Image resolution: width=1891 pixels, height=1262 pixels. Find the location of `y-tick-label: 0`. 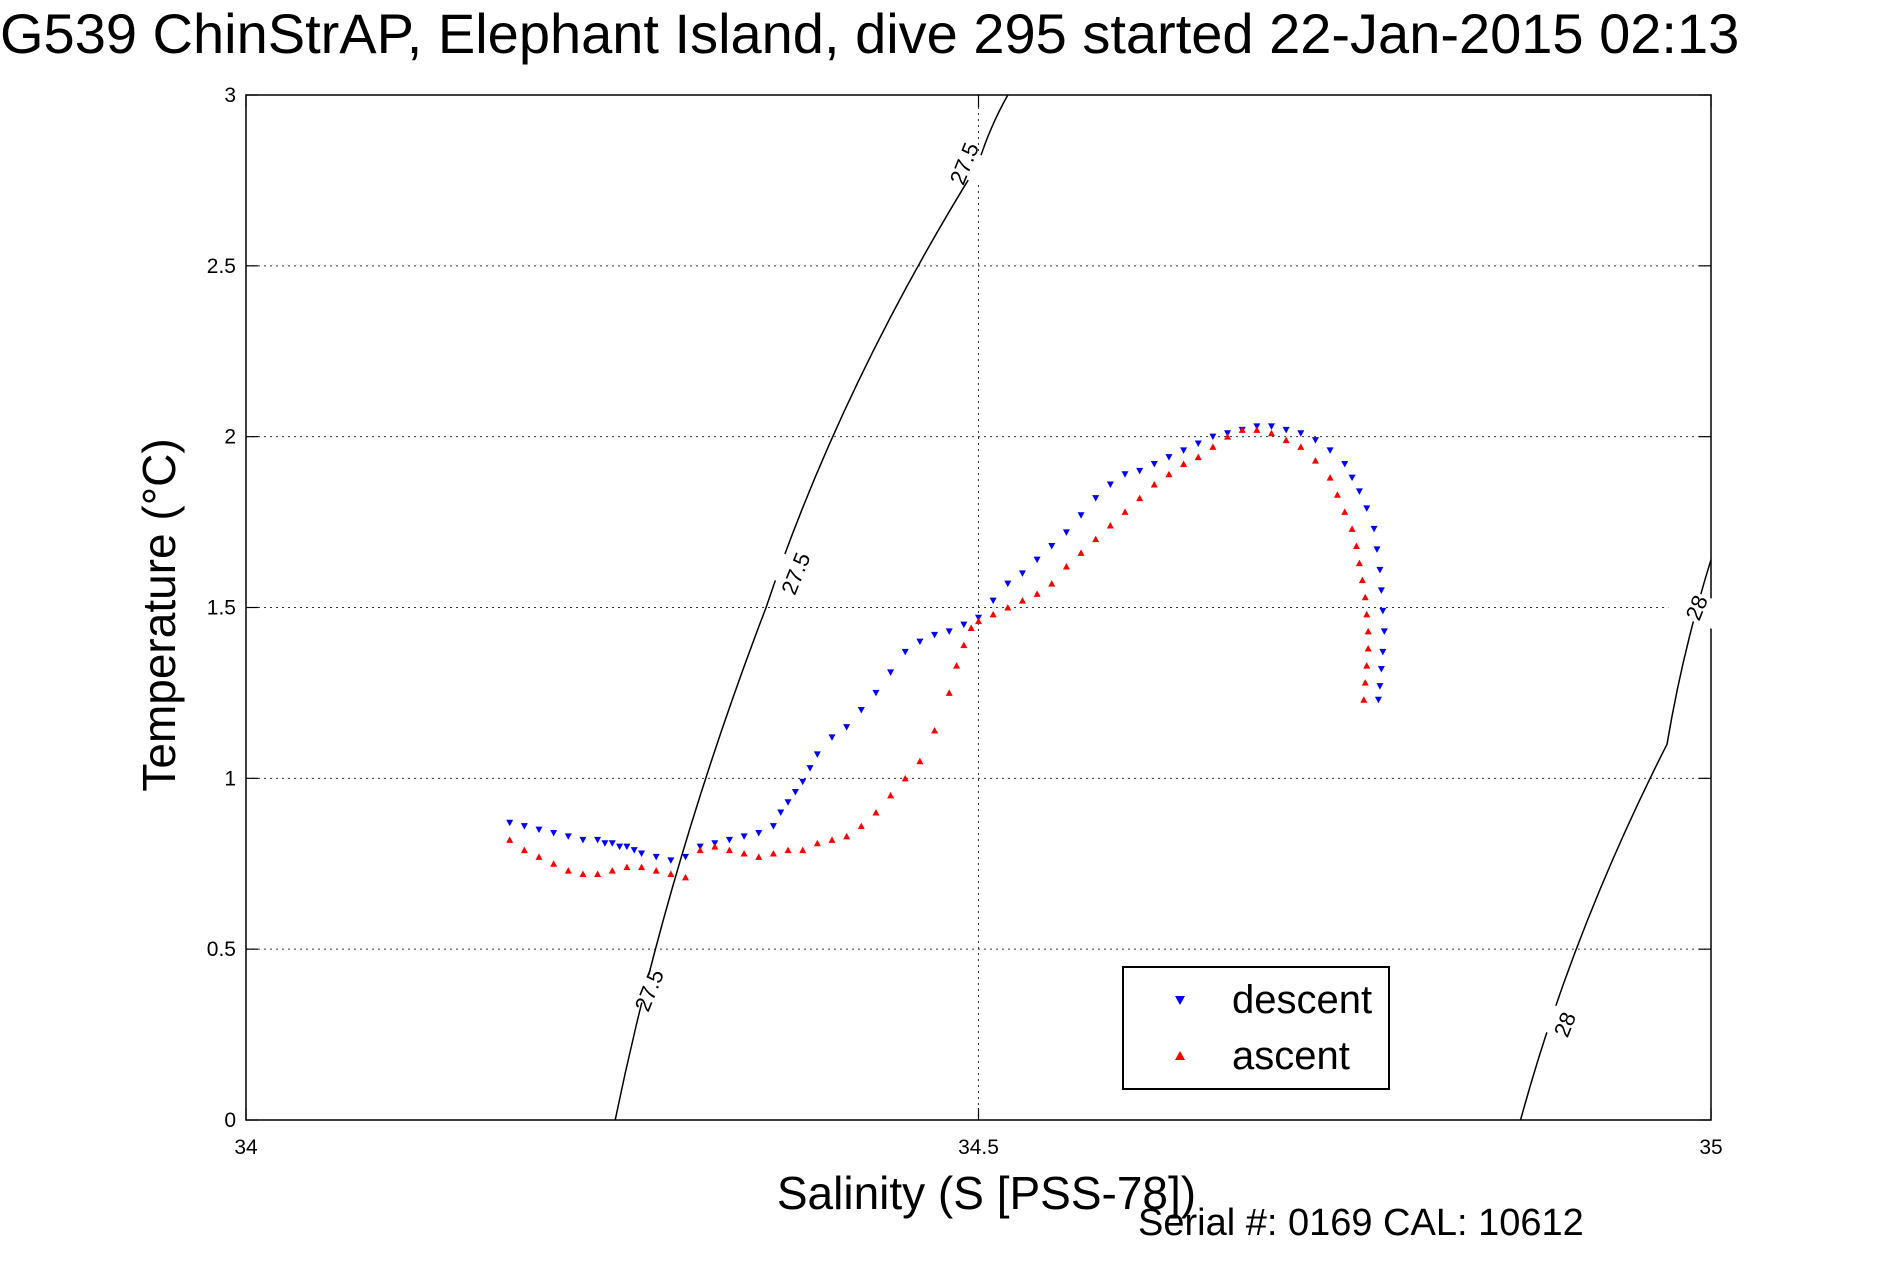

y-tick-label: 0 is located at coordinates (230, 1120).